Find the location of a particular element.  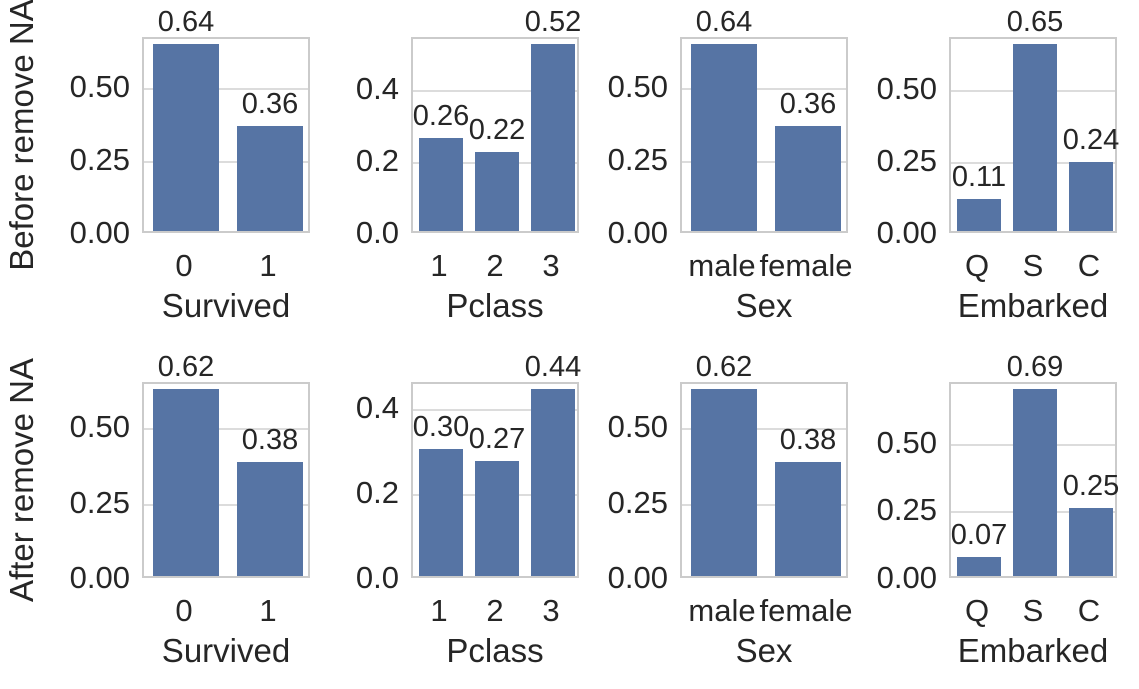

plot-area-survived-row1: 0.62 0.38 is located at coordinates (226, 464).